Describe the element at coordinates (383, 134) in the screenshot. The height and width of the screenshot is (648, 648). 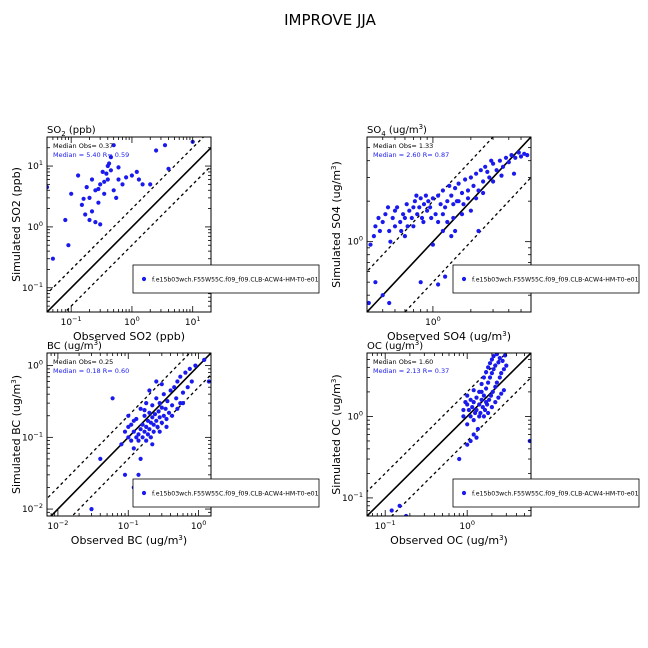
I see `label-subscript: 4` at that location.